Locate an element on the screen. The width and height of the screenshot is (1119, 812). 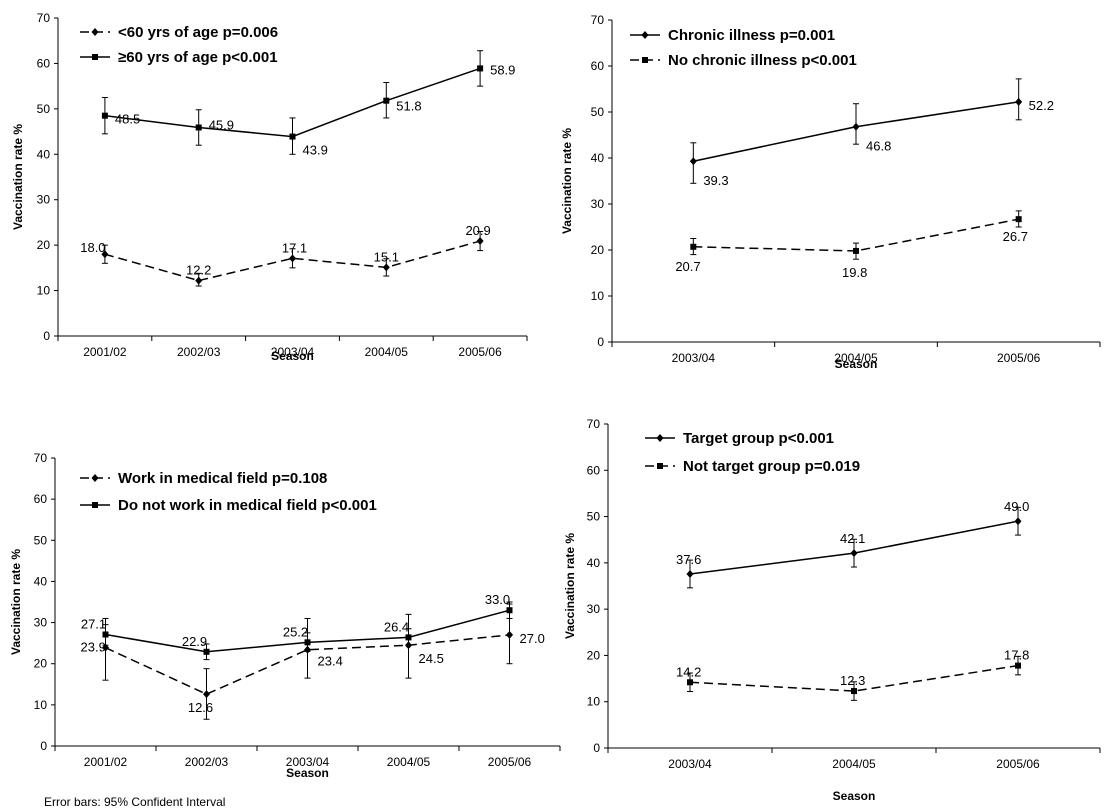
legend-label: No chronic illness p<0.001 is located at coordinates (762, 60).